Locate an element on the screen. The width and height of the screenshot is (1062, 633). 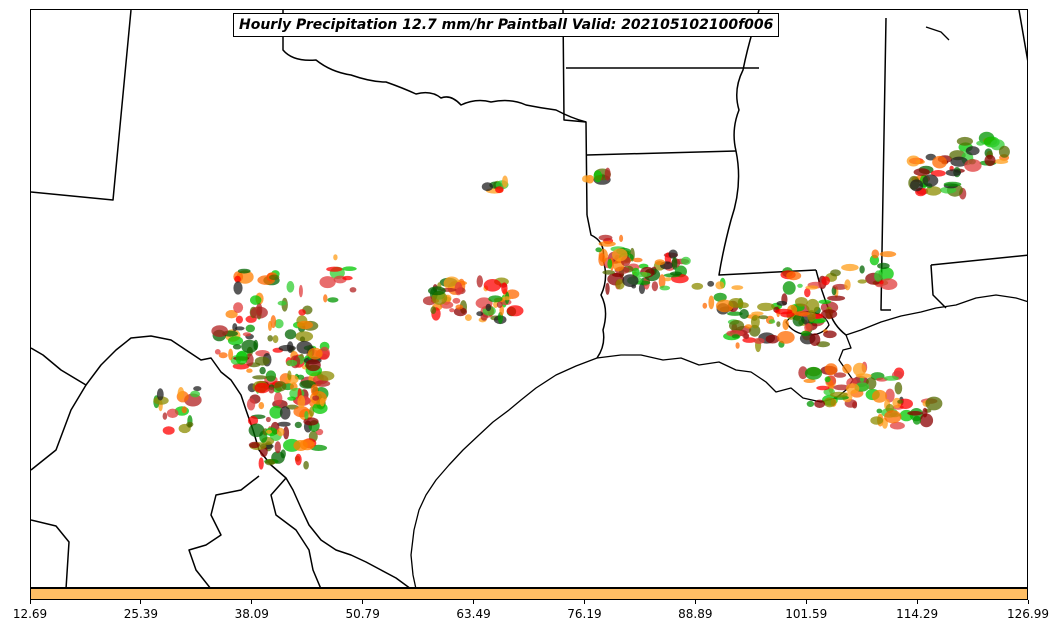
colorbar-tick-label: 126.99 is located at coordinates (1028, 614).